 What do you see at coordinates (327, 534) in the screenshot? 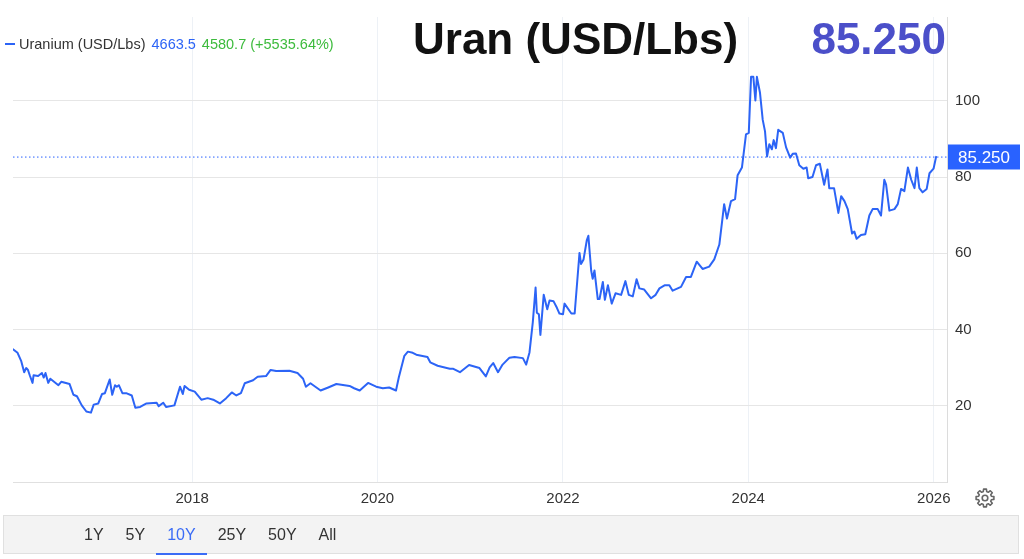
I see `time-range-label: All` at bounding box center [327, 534].